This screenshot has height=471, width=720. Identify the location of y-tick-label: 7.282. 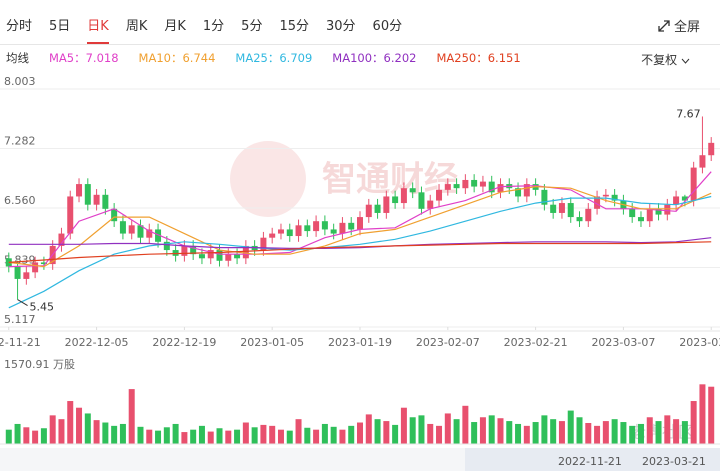
(20, 140).